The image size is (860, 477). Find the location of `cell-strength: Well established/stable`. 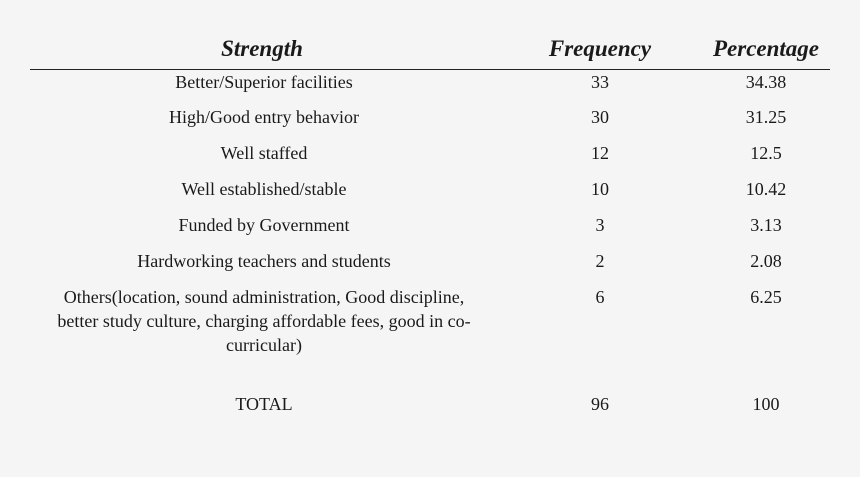

cell-strength: Well established/stable is located at coordinates (264, 189).